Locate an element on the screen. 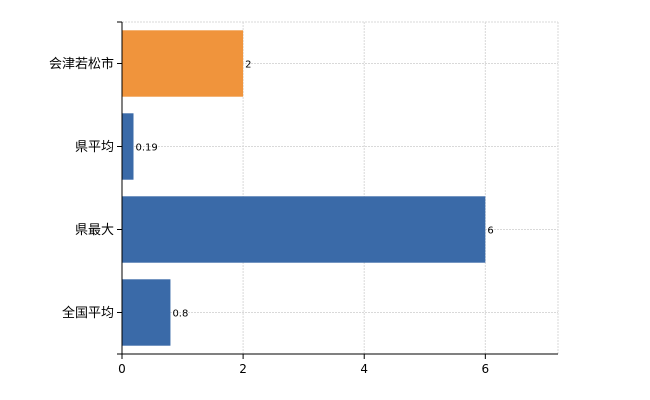  data-label-2: 6 is located at coordinates (490, 231).